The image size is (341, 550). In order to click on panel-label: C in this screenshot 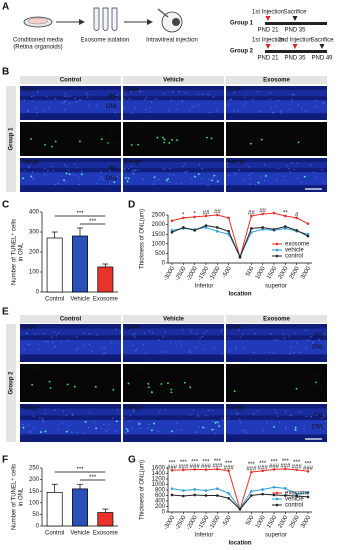, I will do `click(5, 205)`.